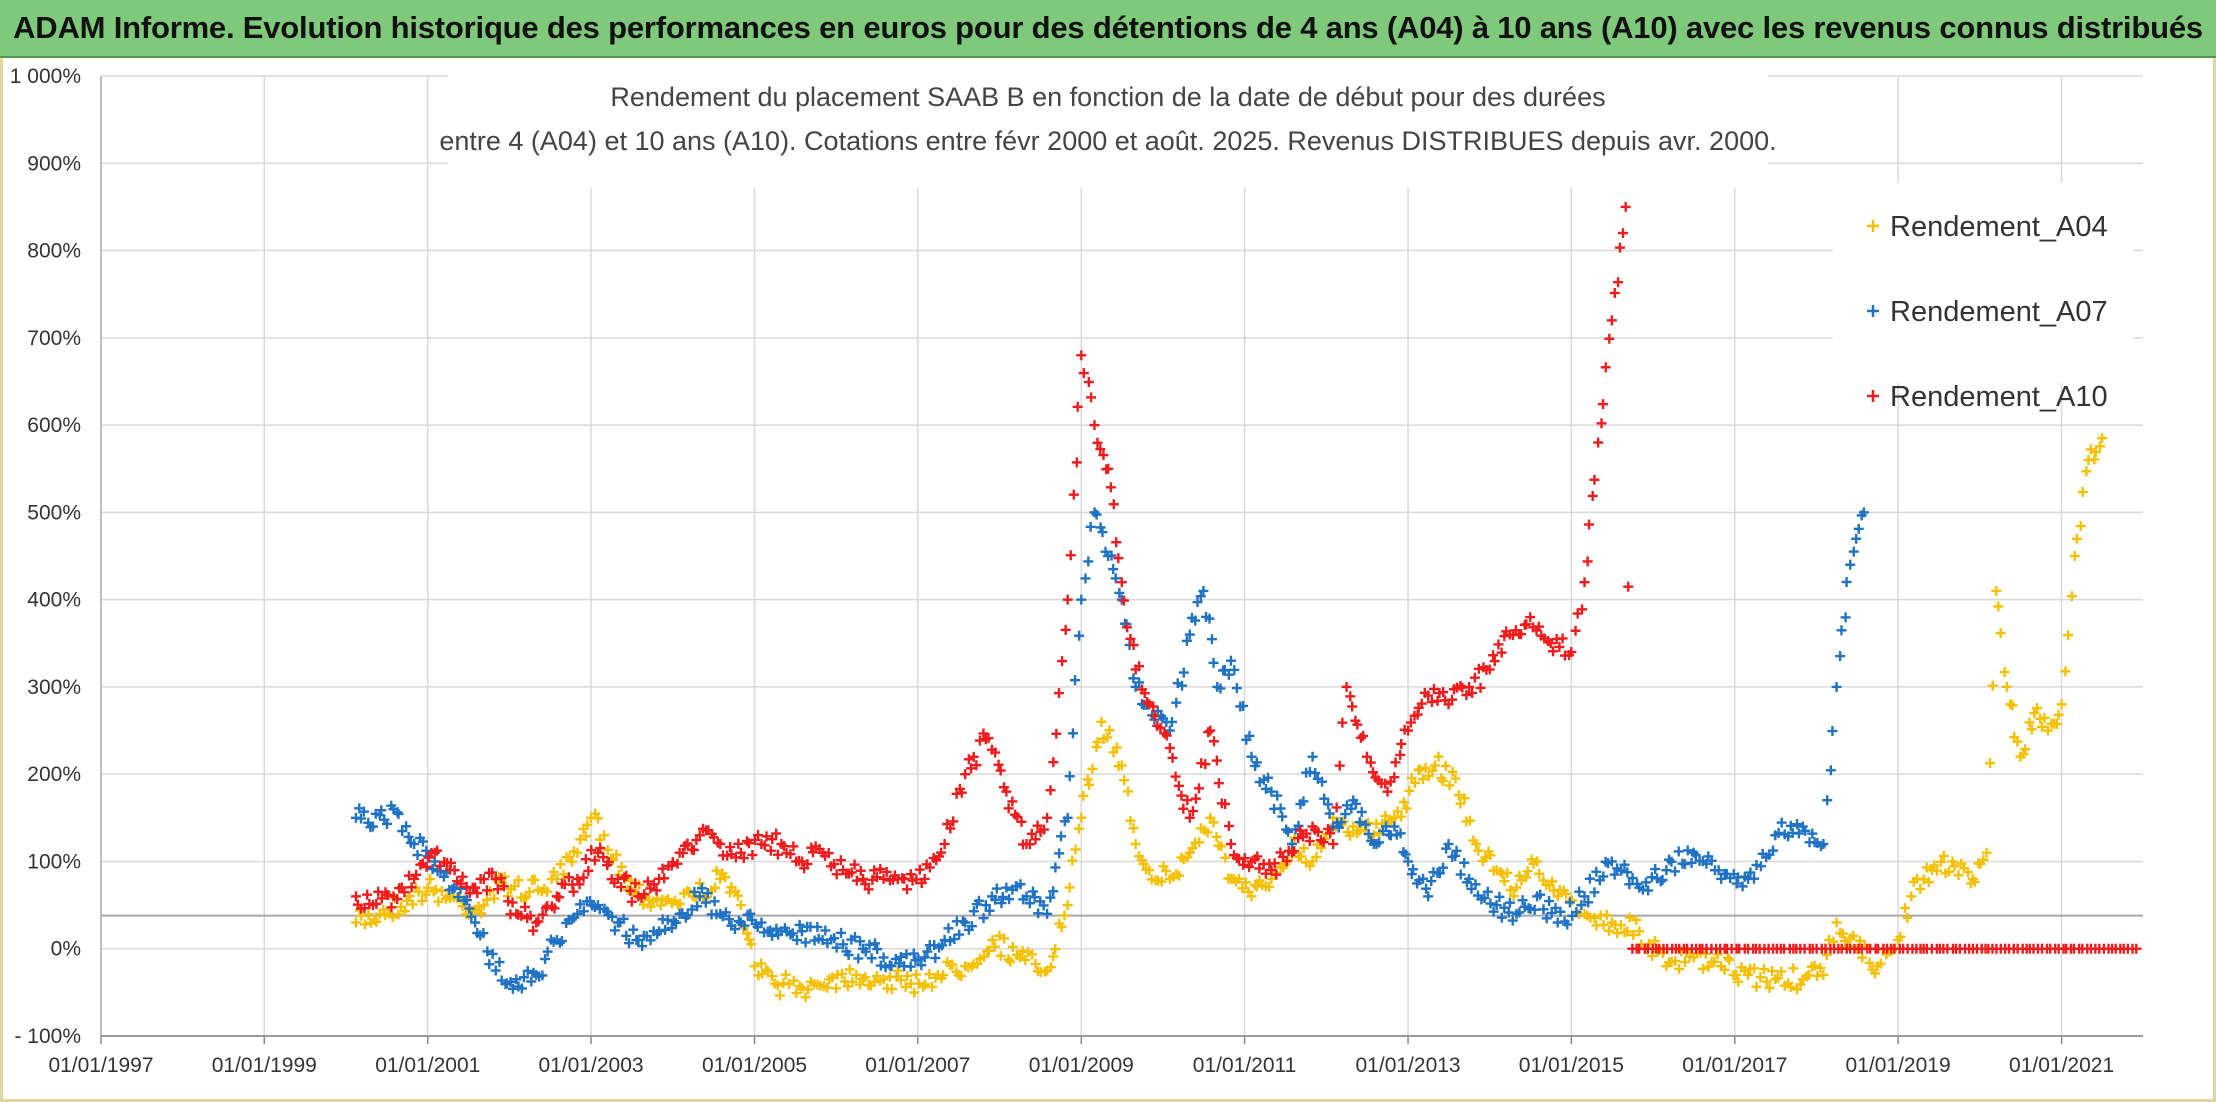 The width and height of the screenshot is (2216, 1102). What do you see at coordinates (66, 949) in the screenshot?
I see `y-tick-label: 0%` at bounding box center [66, 949].